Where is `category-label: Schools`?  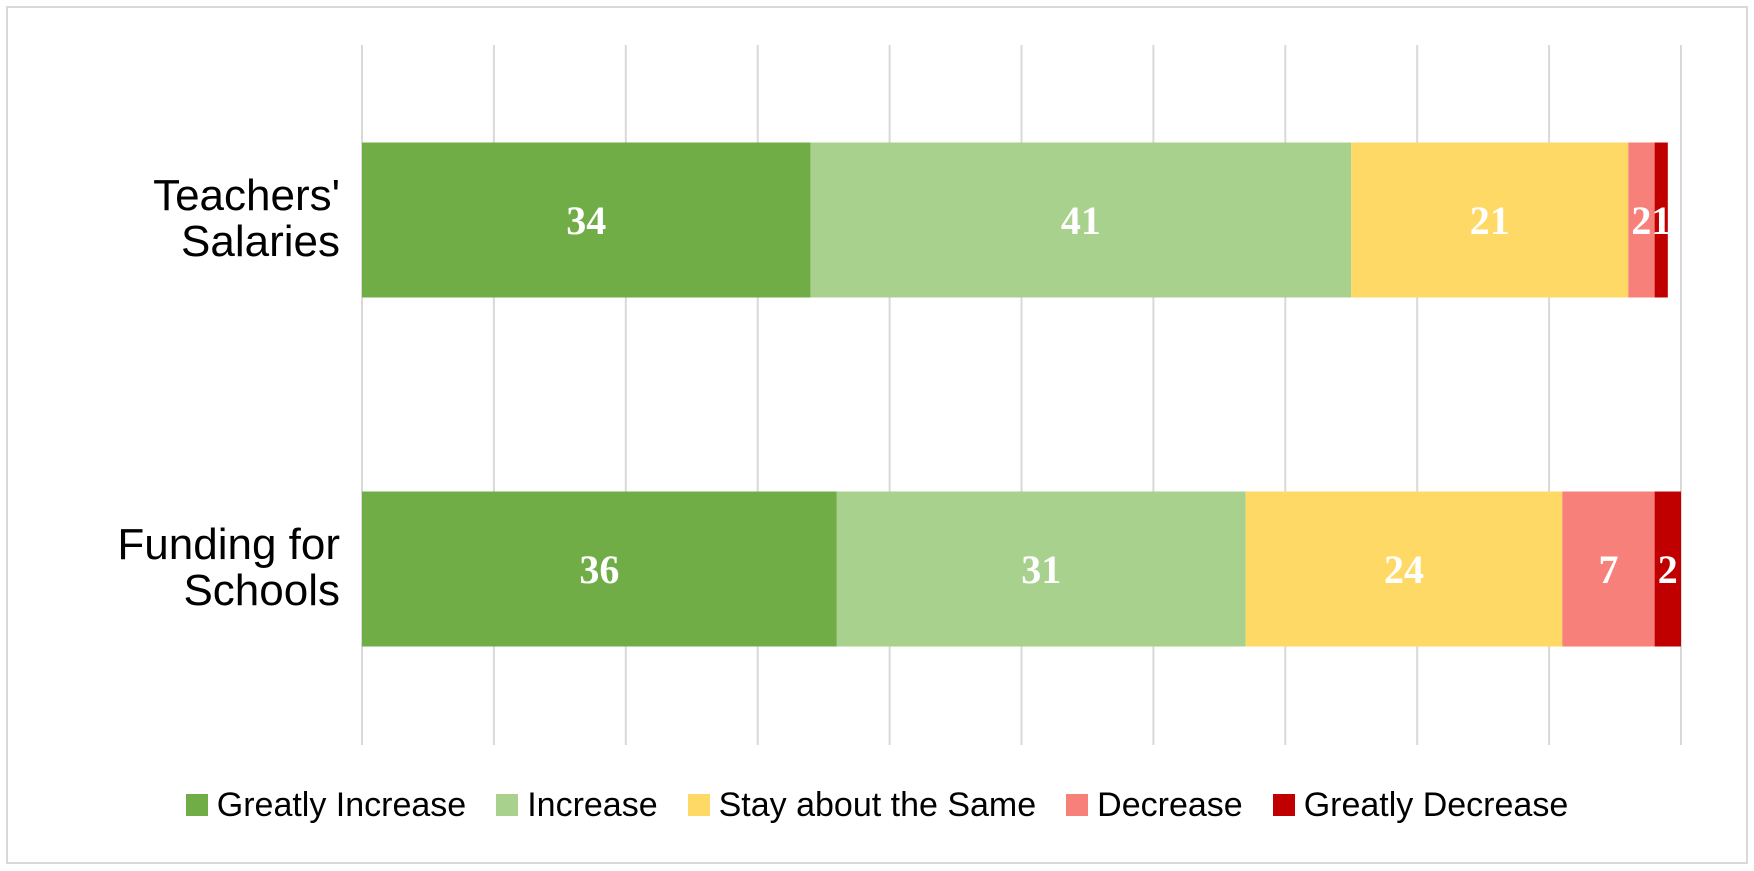
category-label: Schools is located at coordinates (261, 590).